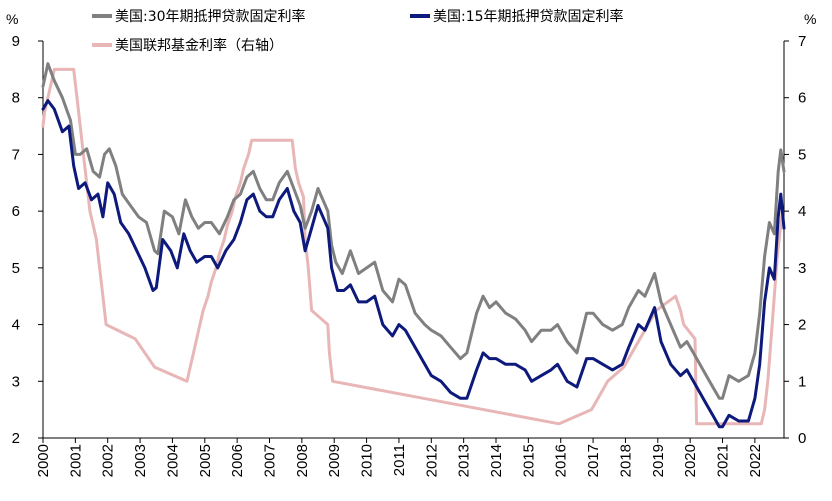  What do you see at coordinates (367, 460) in the screenshot?
I see `x-tick-label: 2010` at bounding box center [367, 460].